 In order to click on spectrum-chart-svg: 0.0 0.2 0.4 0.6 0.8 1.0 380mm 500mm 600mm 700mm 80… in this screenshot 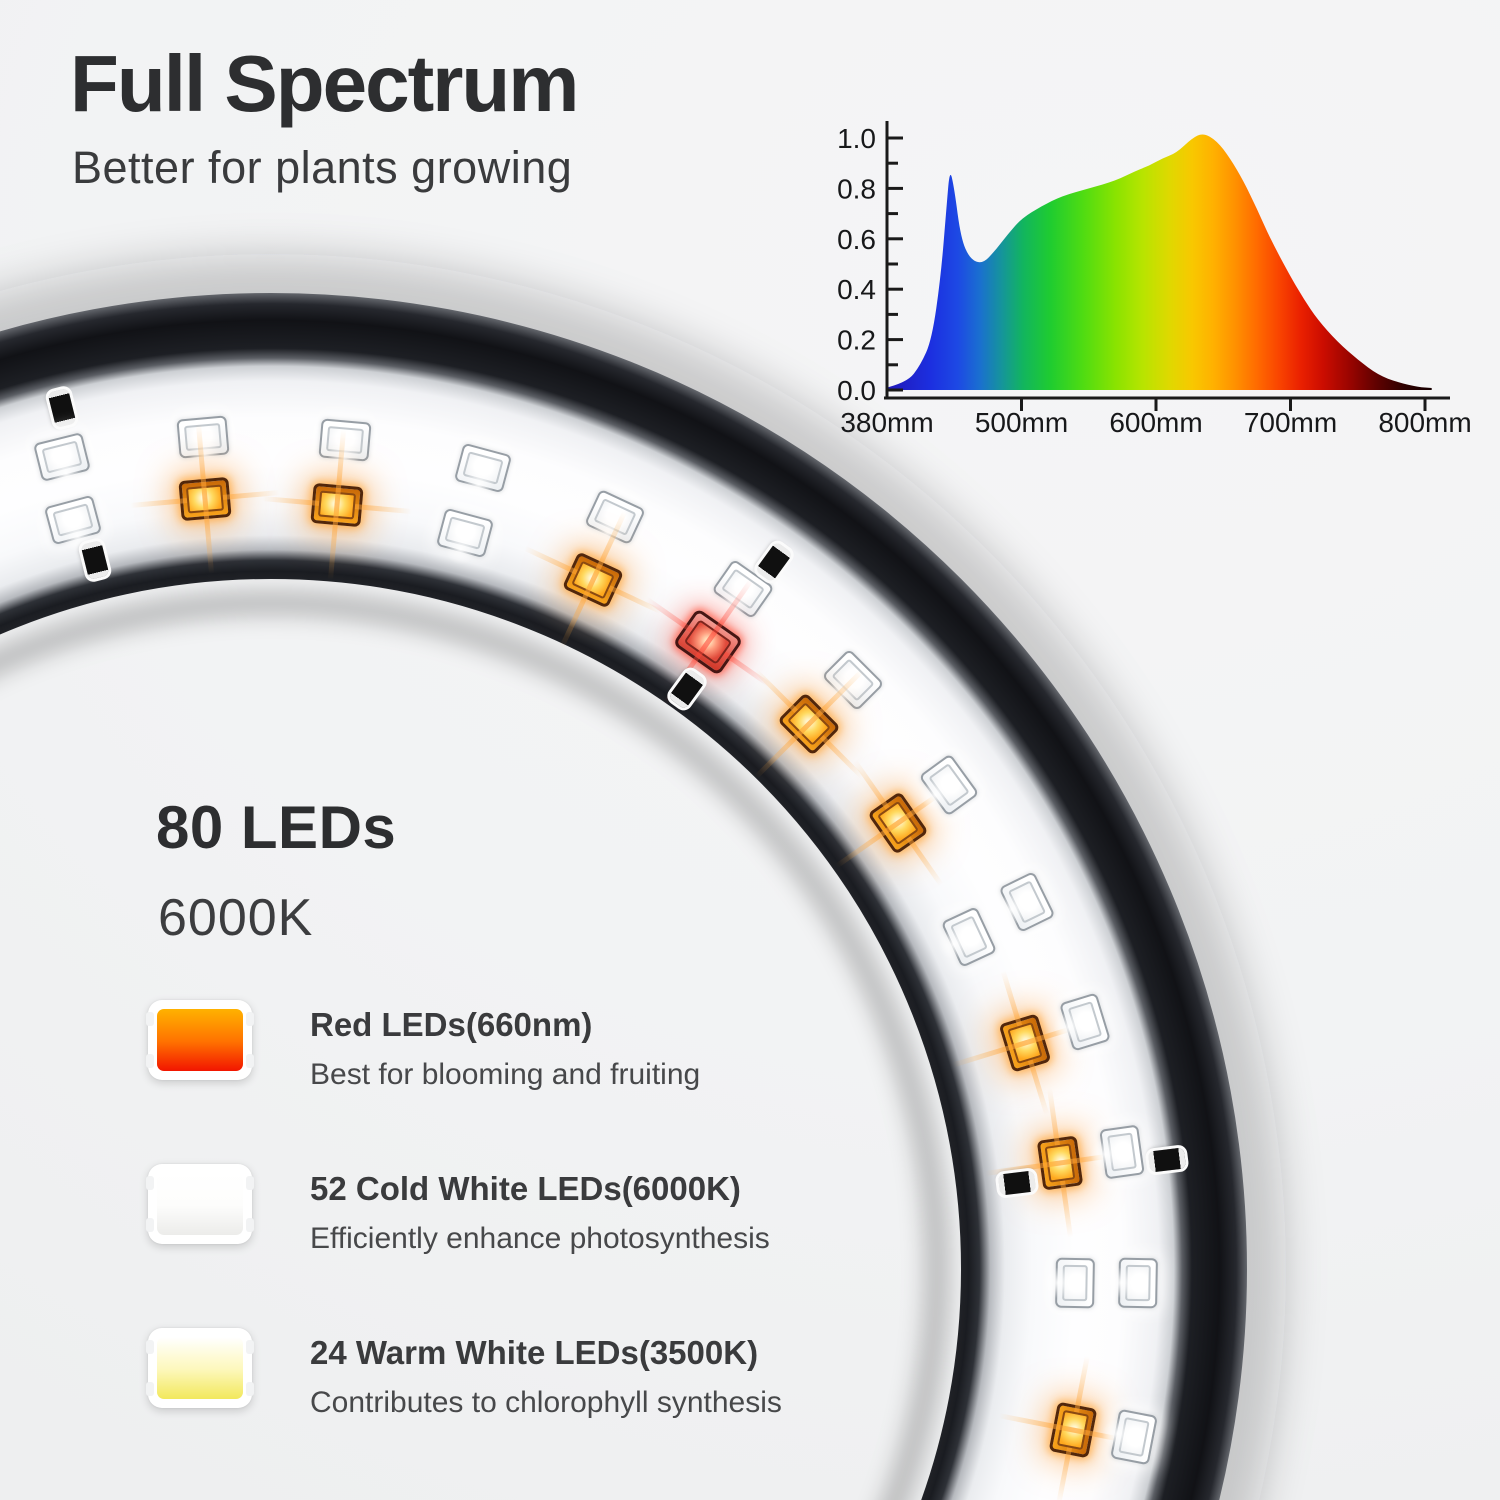, I will do `click(1154, 279)`.